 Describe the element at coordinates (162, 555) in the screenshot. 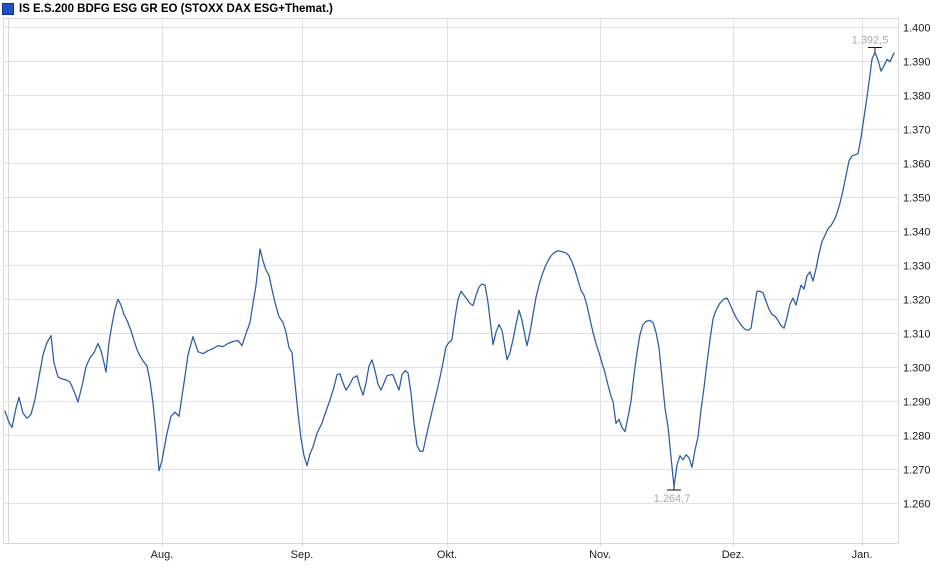

I see `x-tick-label: Aug.` at that location.